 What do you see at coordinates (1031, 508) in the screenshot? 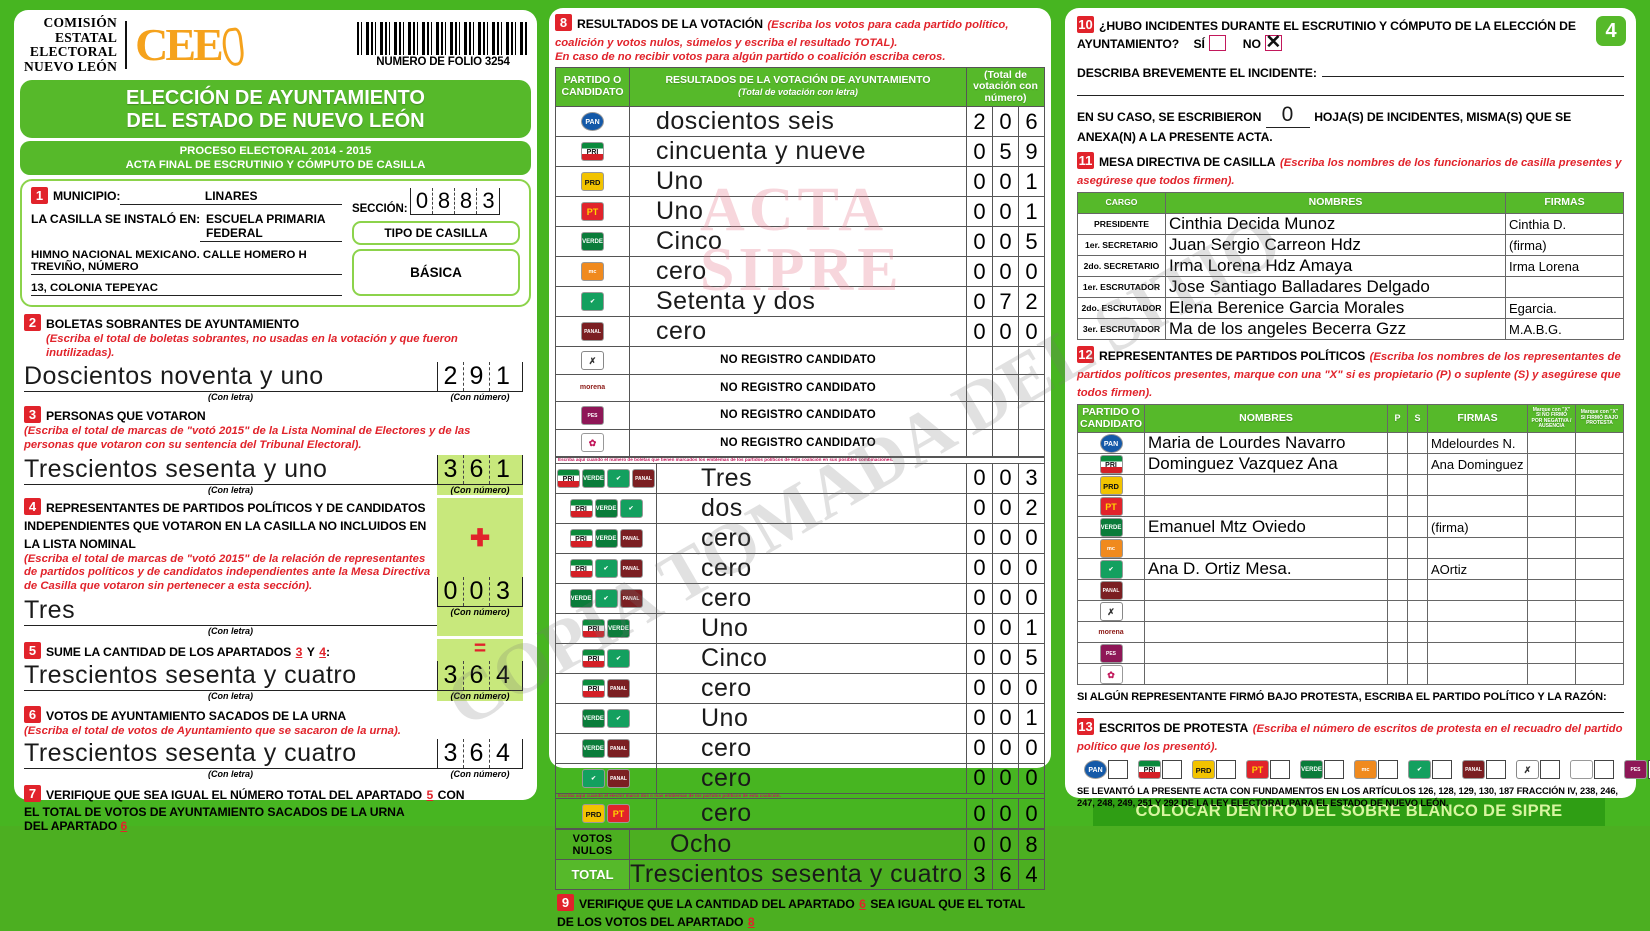
I see `coalition-digit-3: 2` at bounding box center [1031, 508].